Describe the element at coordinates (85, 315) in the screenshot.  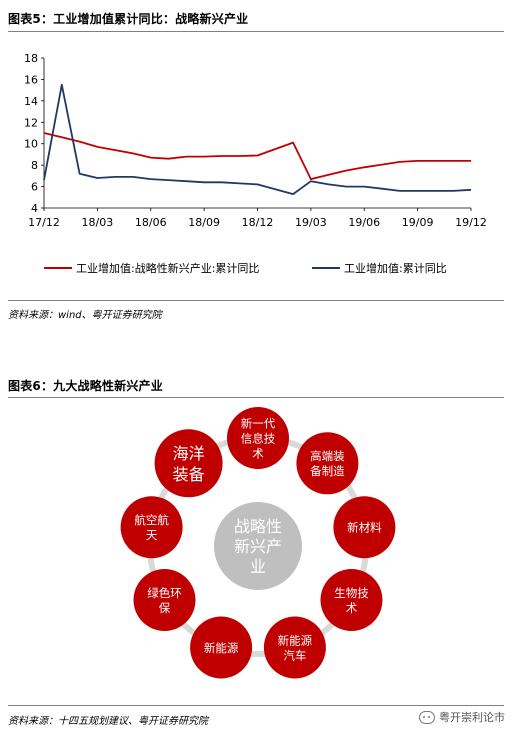
I see `figure5-source: 资料来源：wind、粤开证券研究院` at that location.